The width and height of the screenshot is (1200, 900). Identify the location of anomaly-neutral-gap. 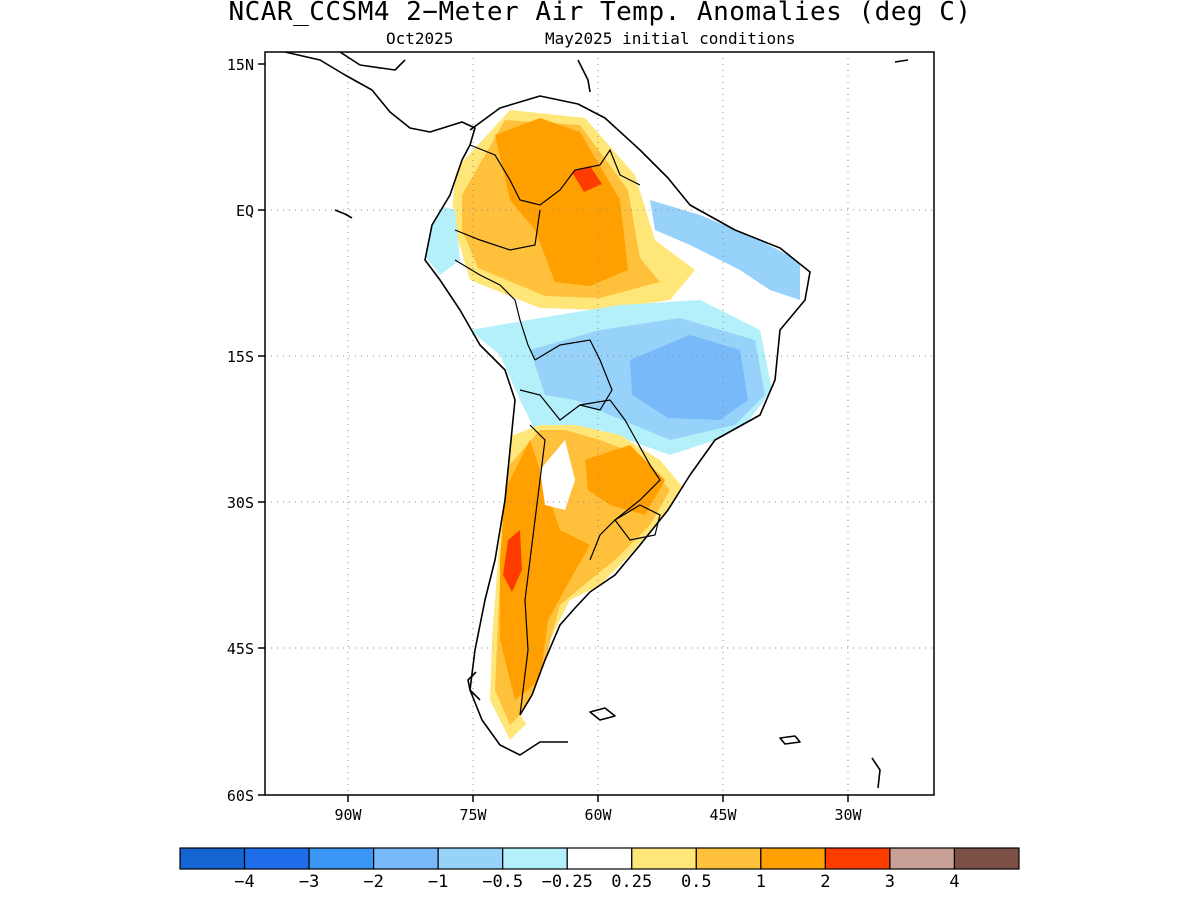
(557, 475).